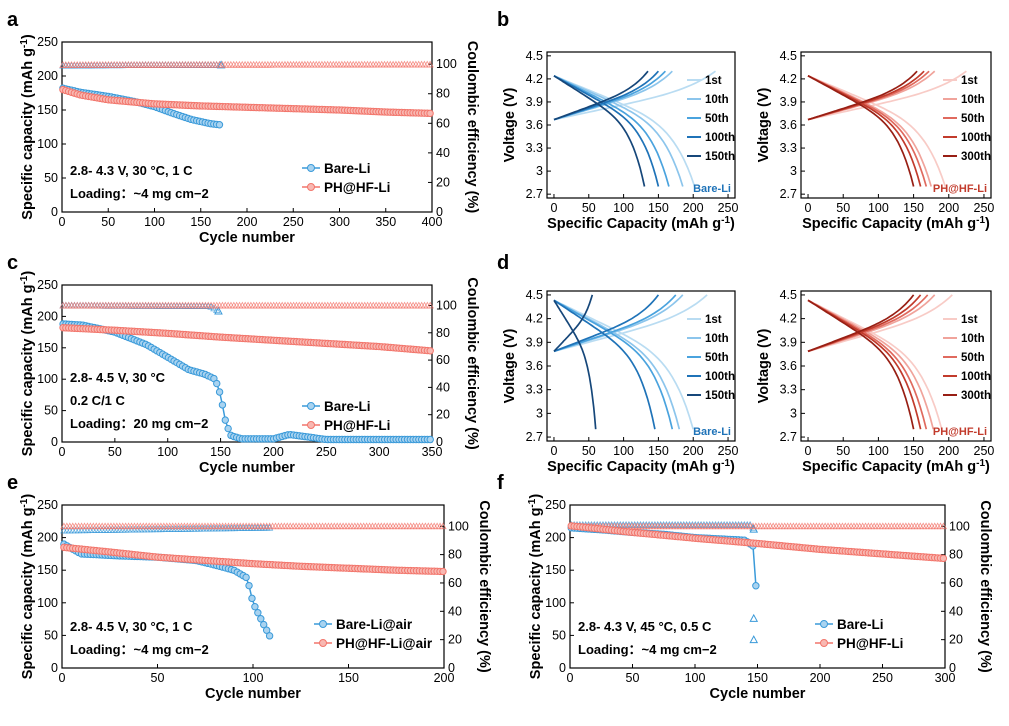 This screenshot has height=726, width=1009. I want to click on y-tick-label: 100, so click(47, 603).